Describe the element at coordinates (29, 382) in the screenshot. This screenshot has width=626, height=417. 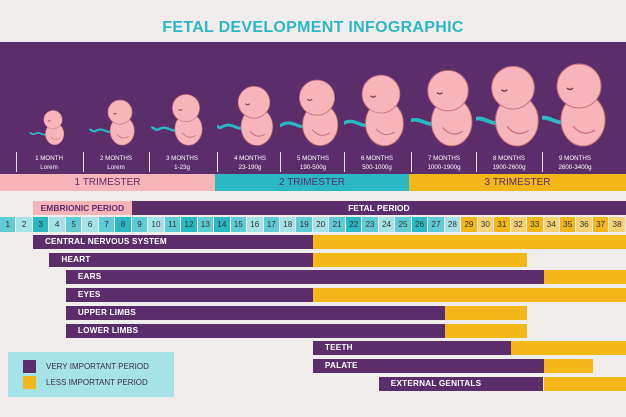
I see `legend-less-swatch` at that location.